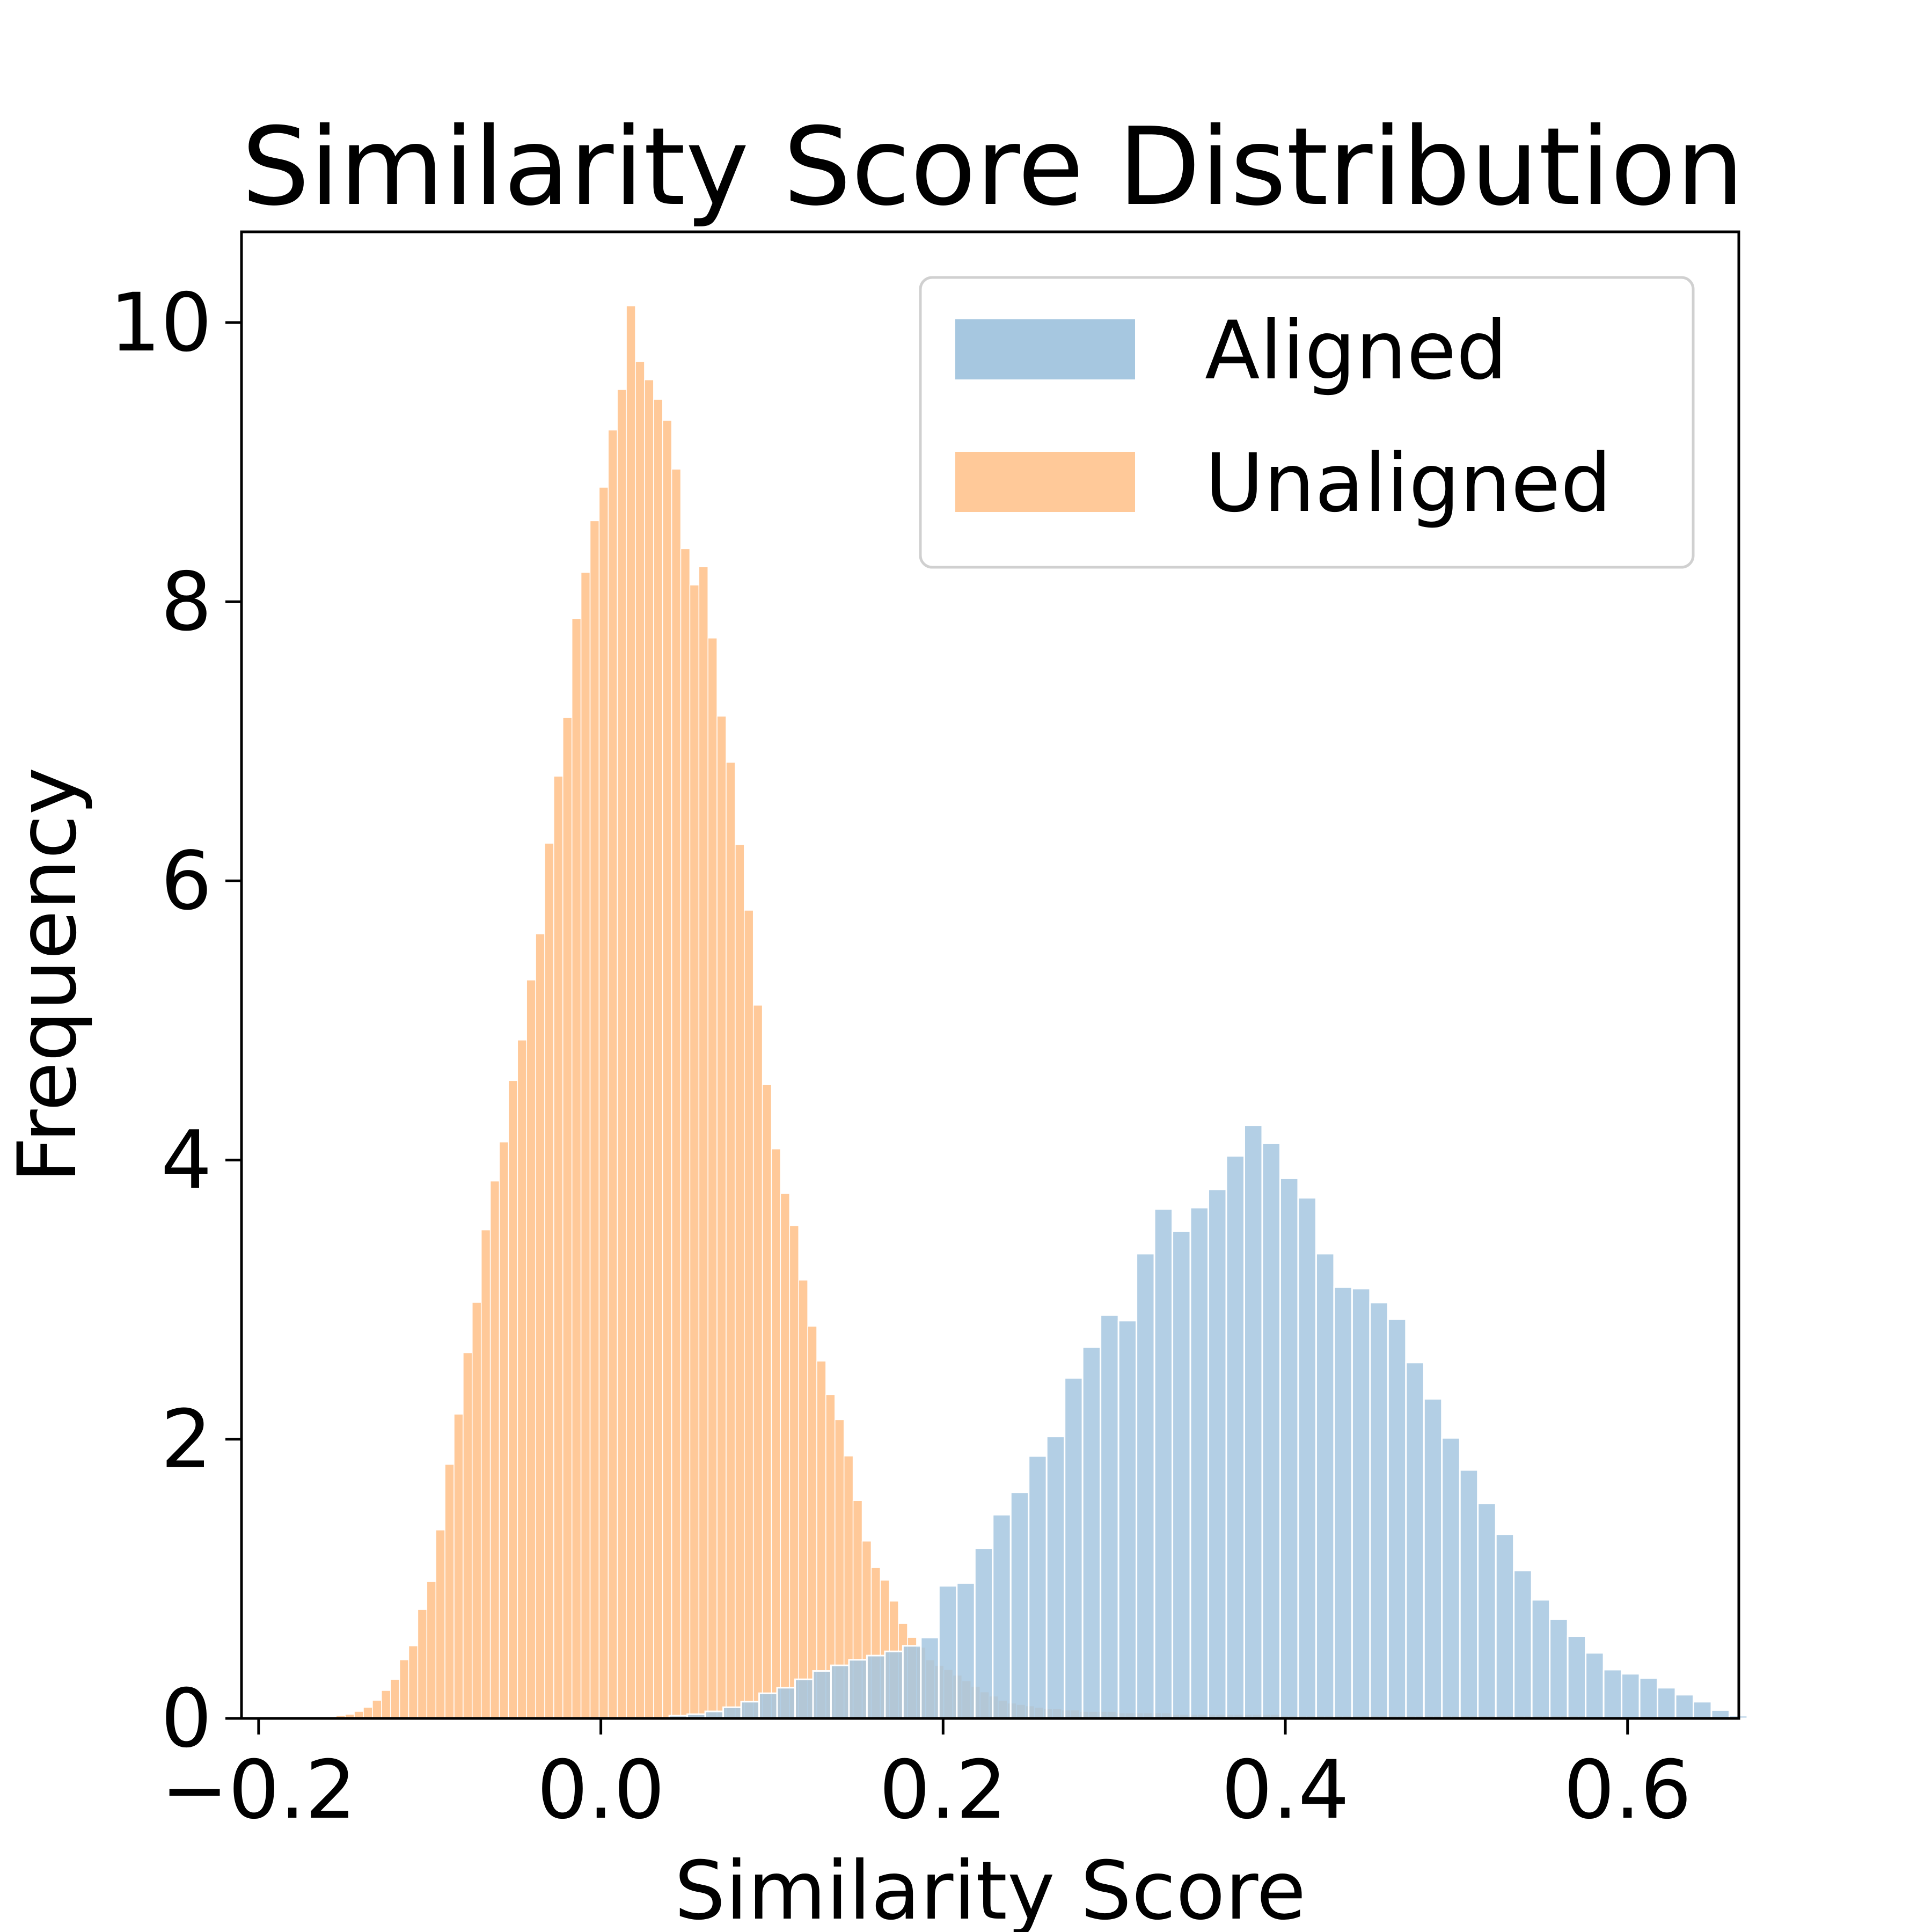  Describe the element at coordinates (258, 1790) in the screenshot. I see `x-tick-label: −0.2` at that location.